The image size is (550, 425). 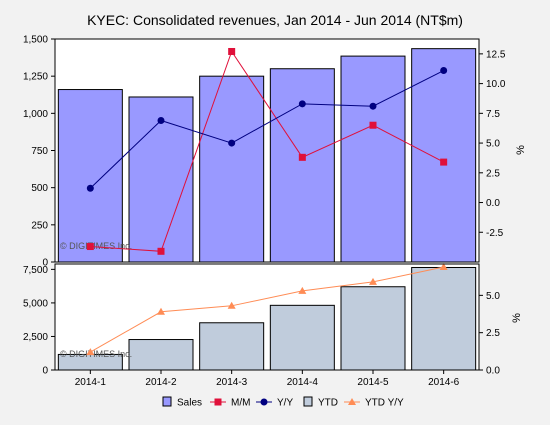 I want to click on legend-item-ytd-y-y: YTD Y/Y, so click(x=374, y=403).